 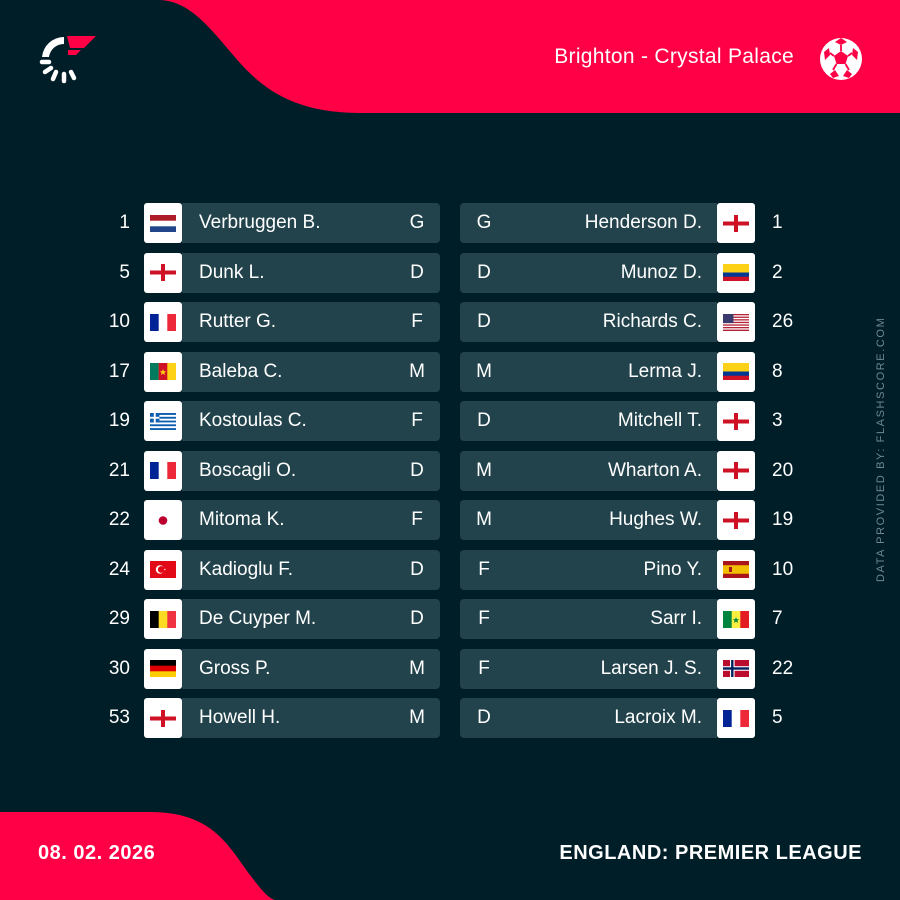 I want to click on player-bar: Henderson D. G, so click(x=588, y=223).